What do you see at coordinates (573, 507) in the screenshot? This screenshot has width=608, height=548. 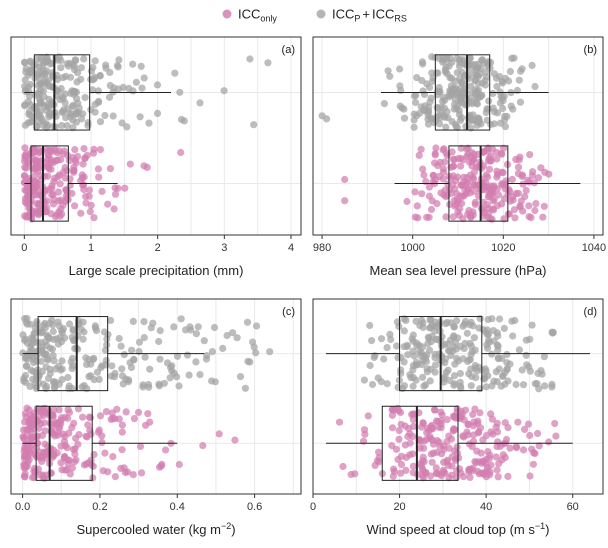 I see `x-tick-label: 60` at bounding box center [573, 507].